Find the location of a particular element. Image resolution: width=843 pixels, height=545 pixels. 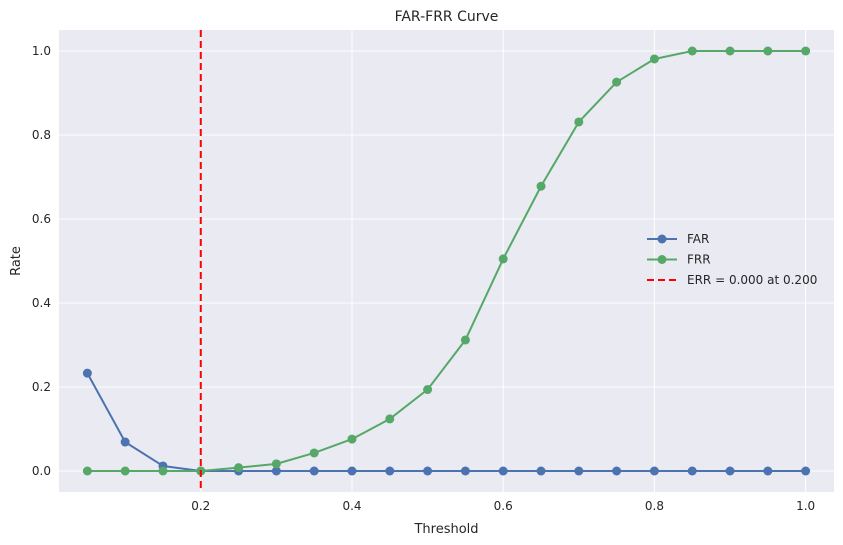

legend-marker-frr is located at coordinates (662, 259).